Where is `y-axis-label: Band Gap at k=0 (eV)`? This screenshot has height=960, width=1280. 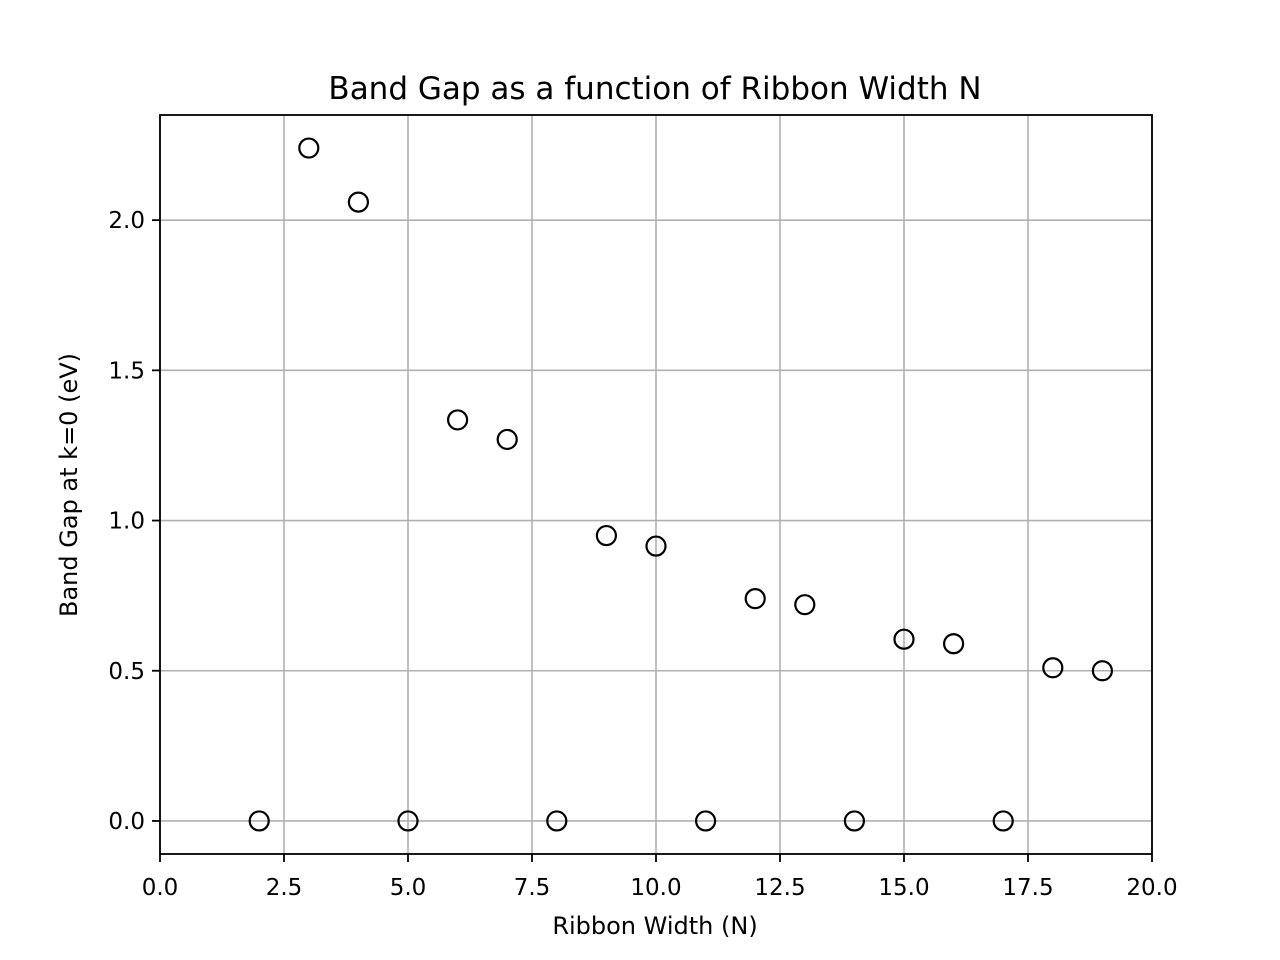
y-axis-label: Band Gap at k=0 (eV) is located at coordinates (69, 485).